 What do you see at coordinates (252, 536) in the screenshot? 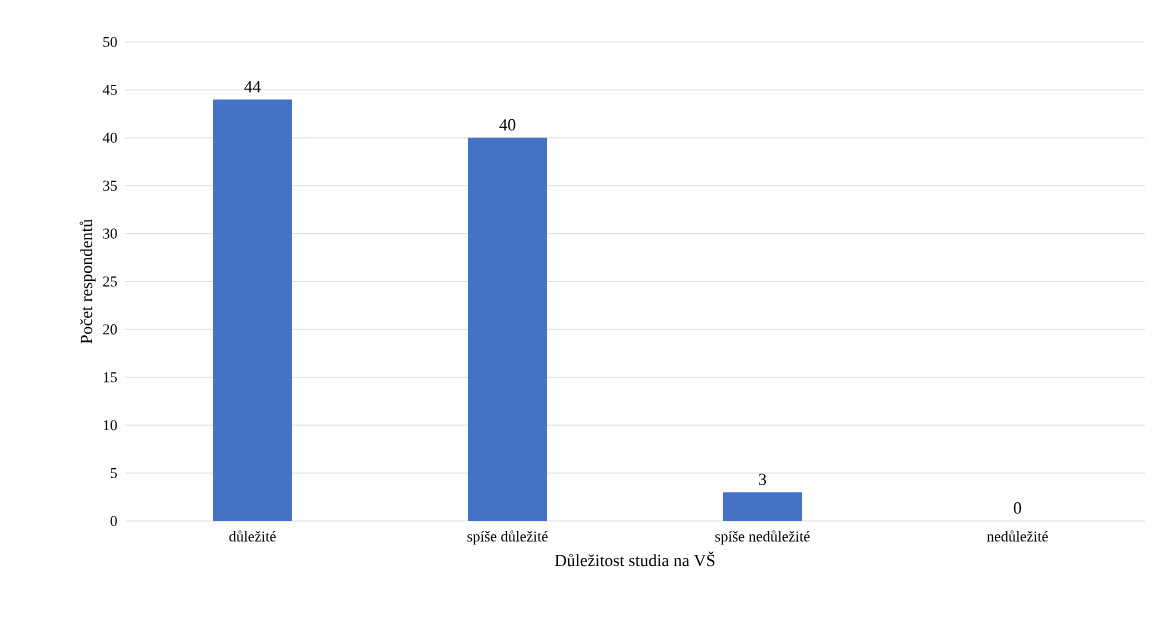
I see `x-tick-label: důležité` at bounding box center [252, 536].